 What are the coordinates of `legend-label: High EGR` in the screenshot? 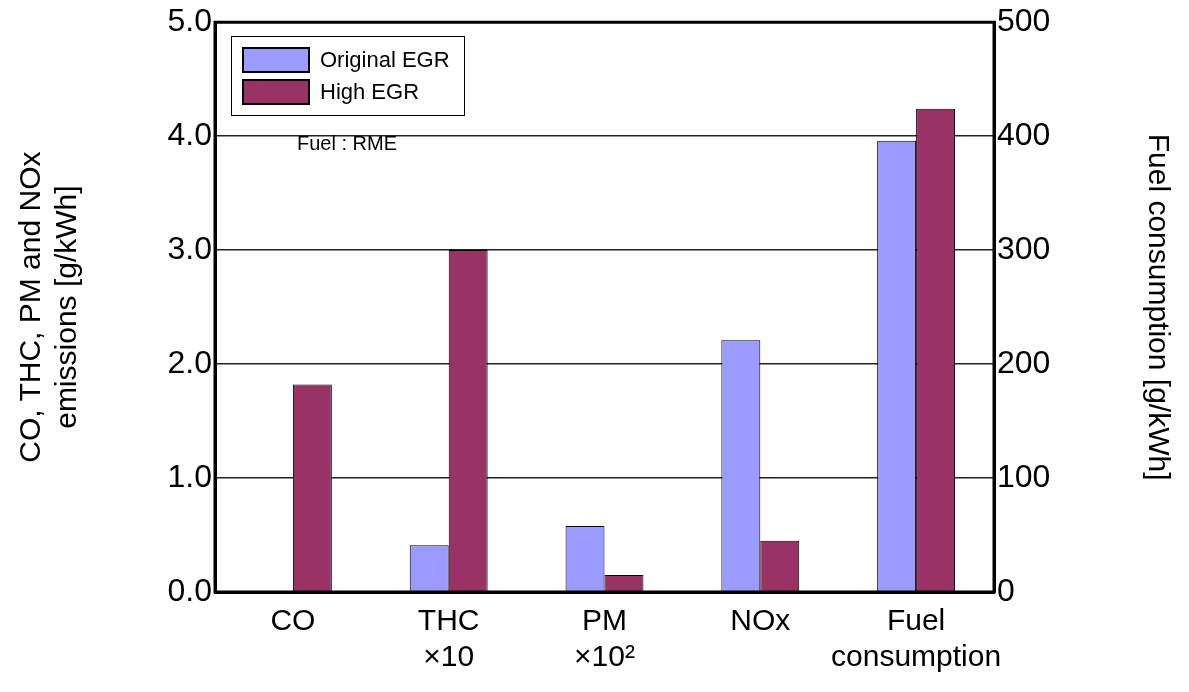 It's located at (370, 92).